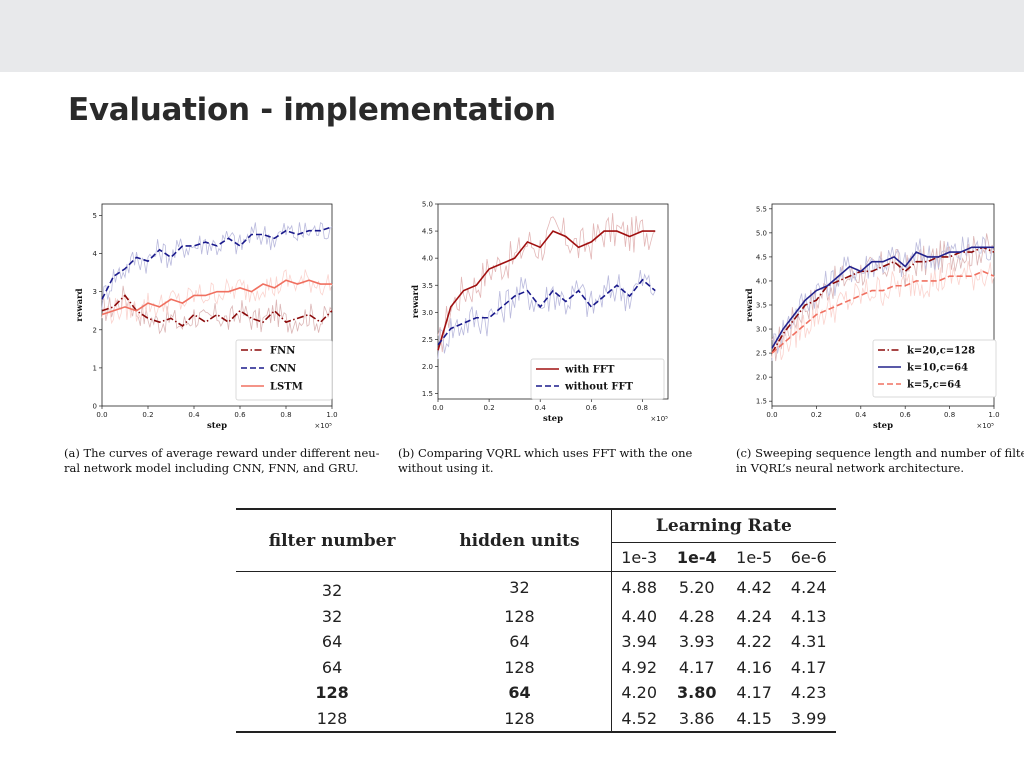 This screenshot has width=1024, height=768. I want to click on header-filter-number: filter number, so click(332, 540).